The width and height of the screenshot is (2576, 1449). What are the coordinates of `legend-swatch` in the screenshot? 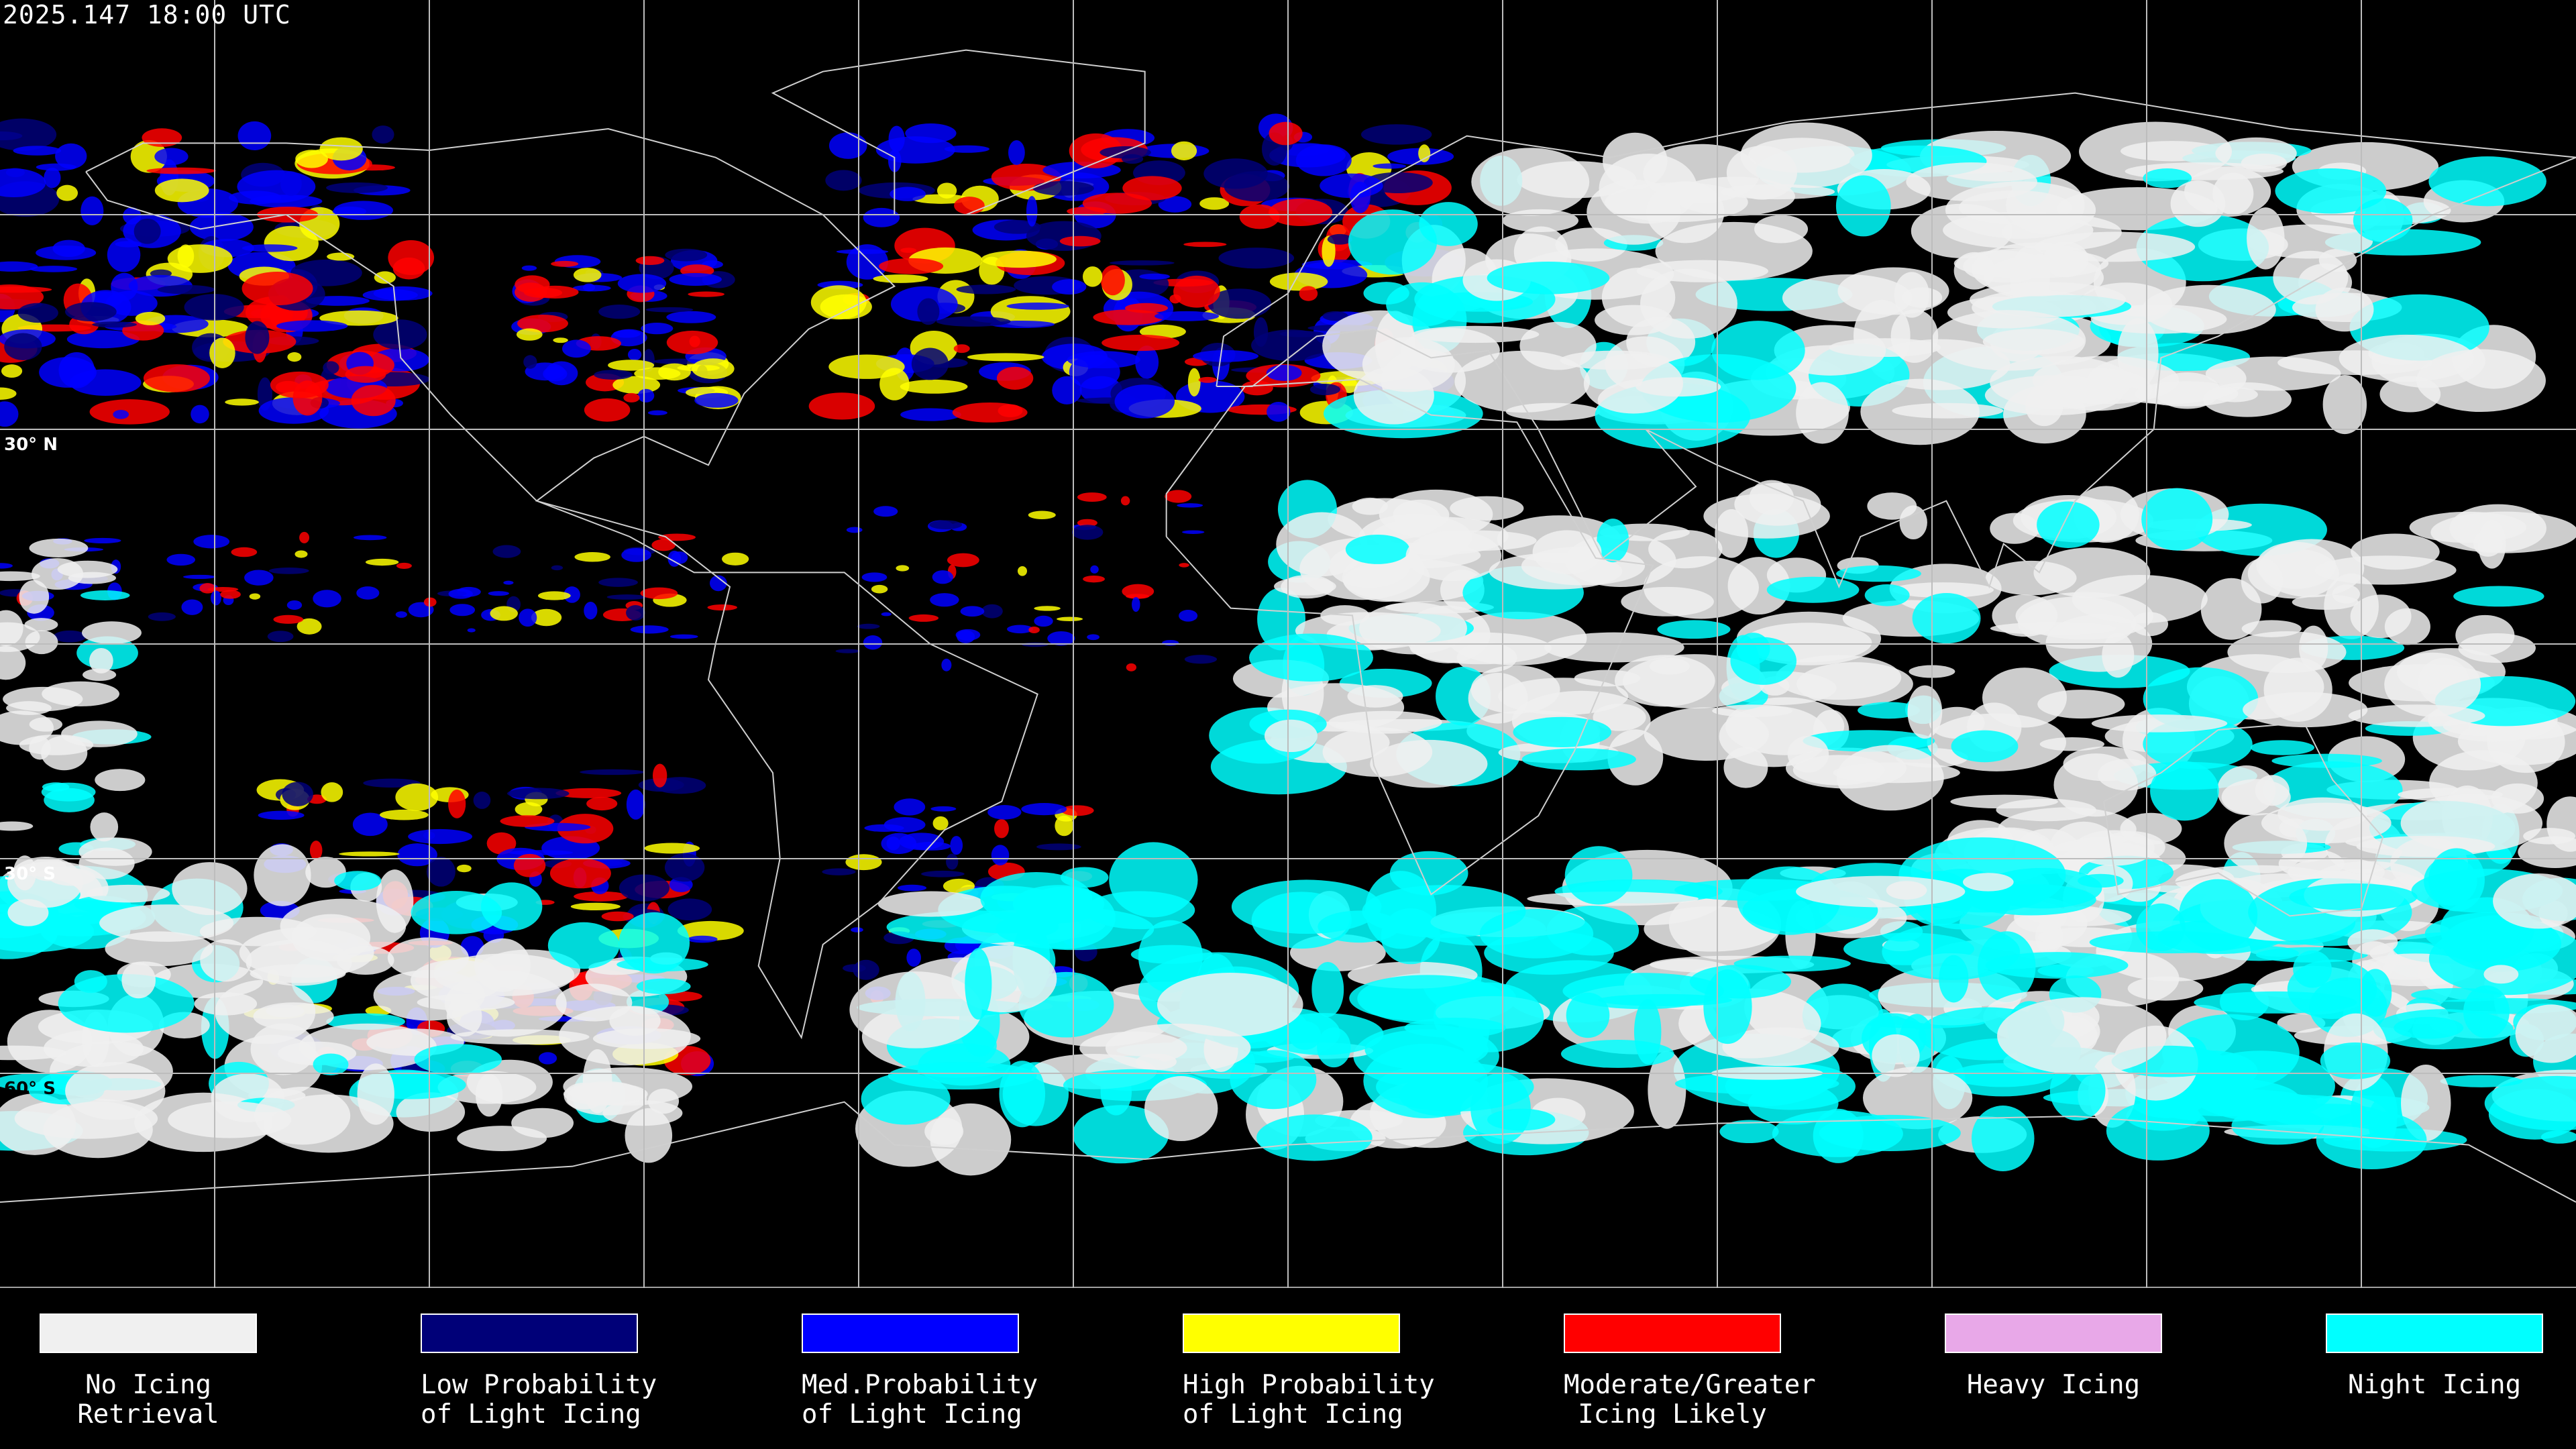 It's located at (910, 1333).